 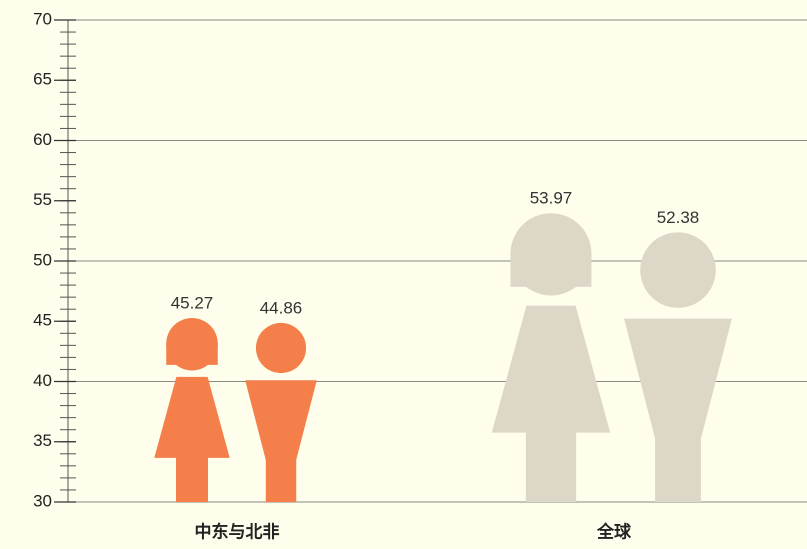 I want to click on x-tick-label: 全球, so click(x=614, y=531).